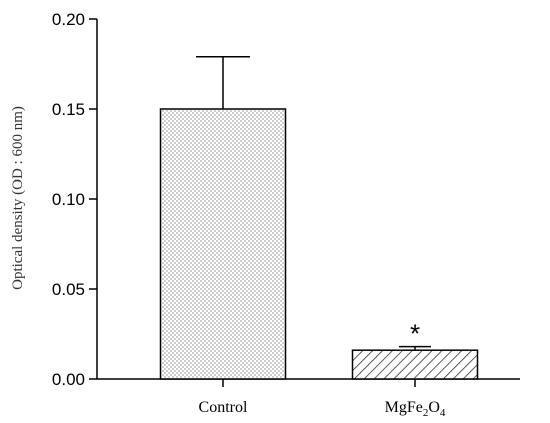  Describe the element at coordinates (68, 109) in the screenshot. I see `y-tick-label: 0.15` at that location.